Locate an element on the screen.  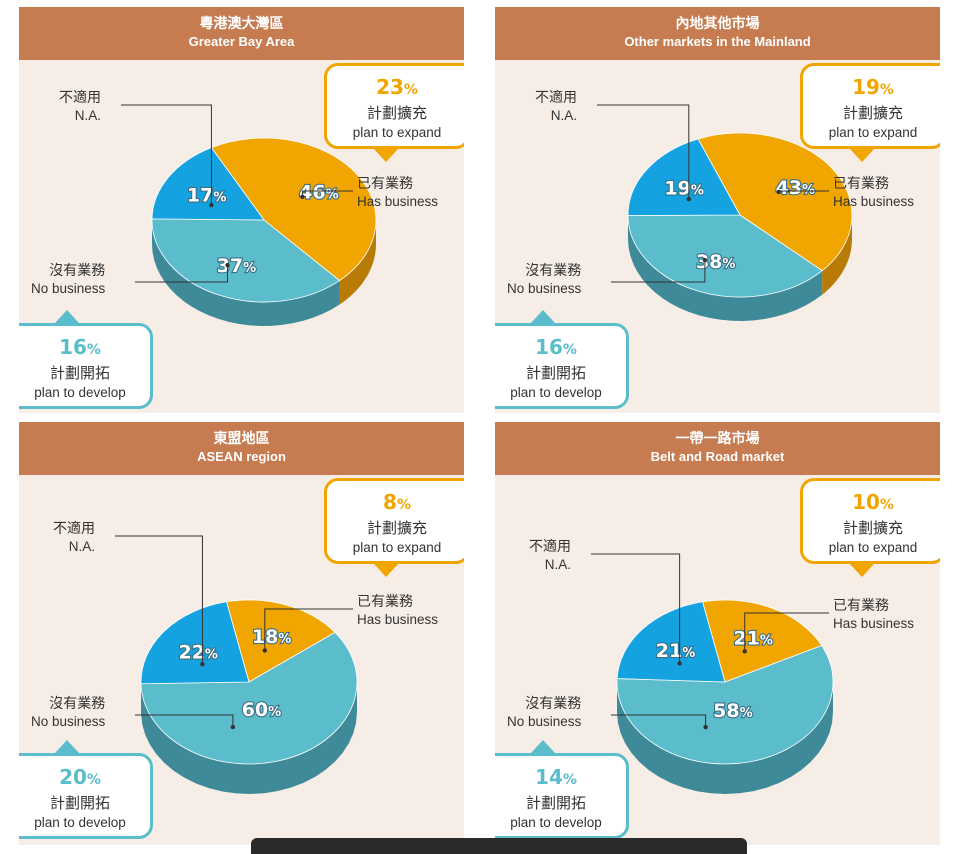
slice-value: 37 is located at coordinates (230, 266).